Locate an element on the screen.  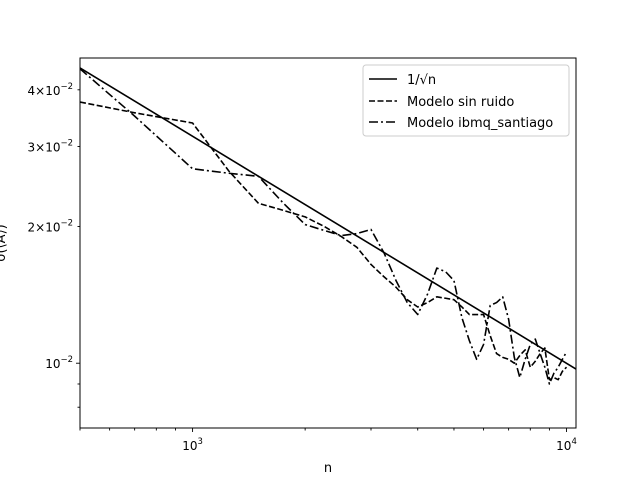
y-tick-label-3: 10−2 is located at coordinates (59, 363).